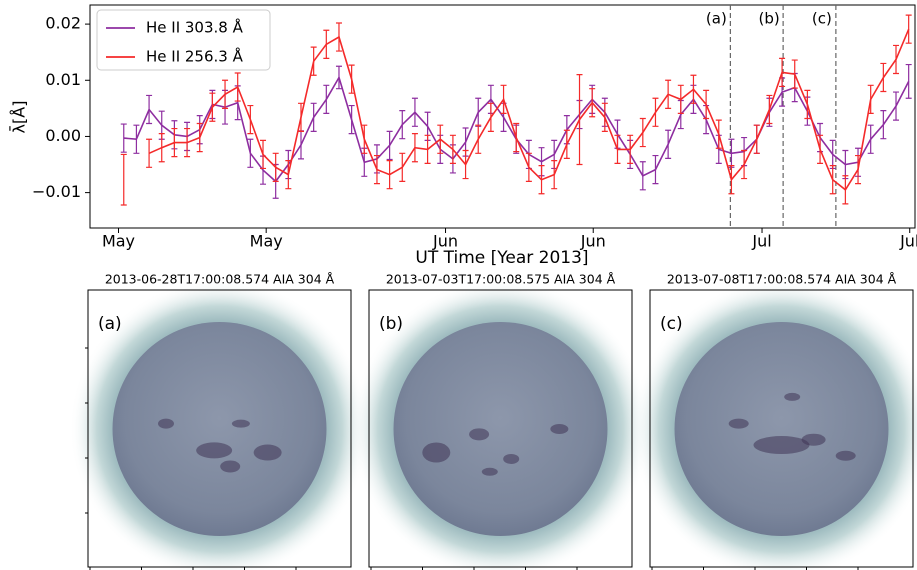  What do you see at coordinates (501, 258) in the screenshot?
I see `x-axis-label: UT Time [Year 2013]` at bounding box center [501, 258].